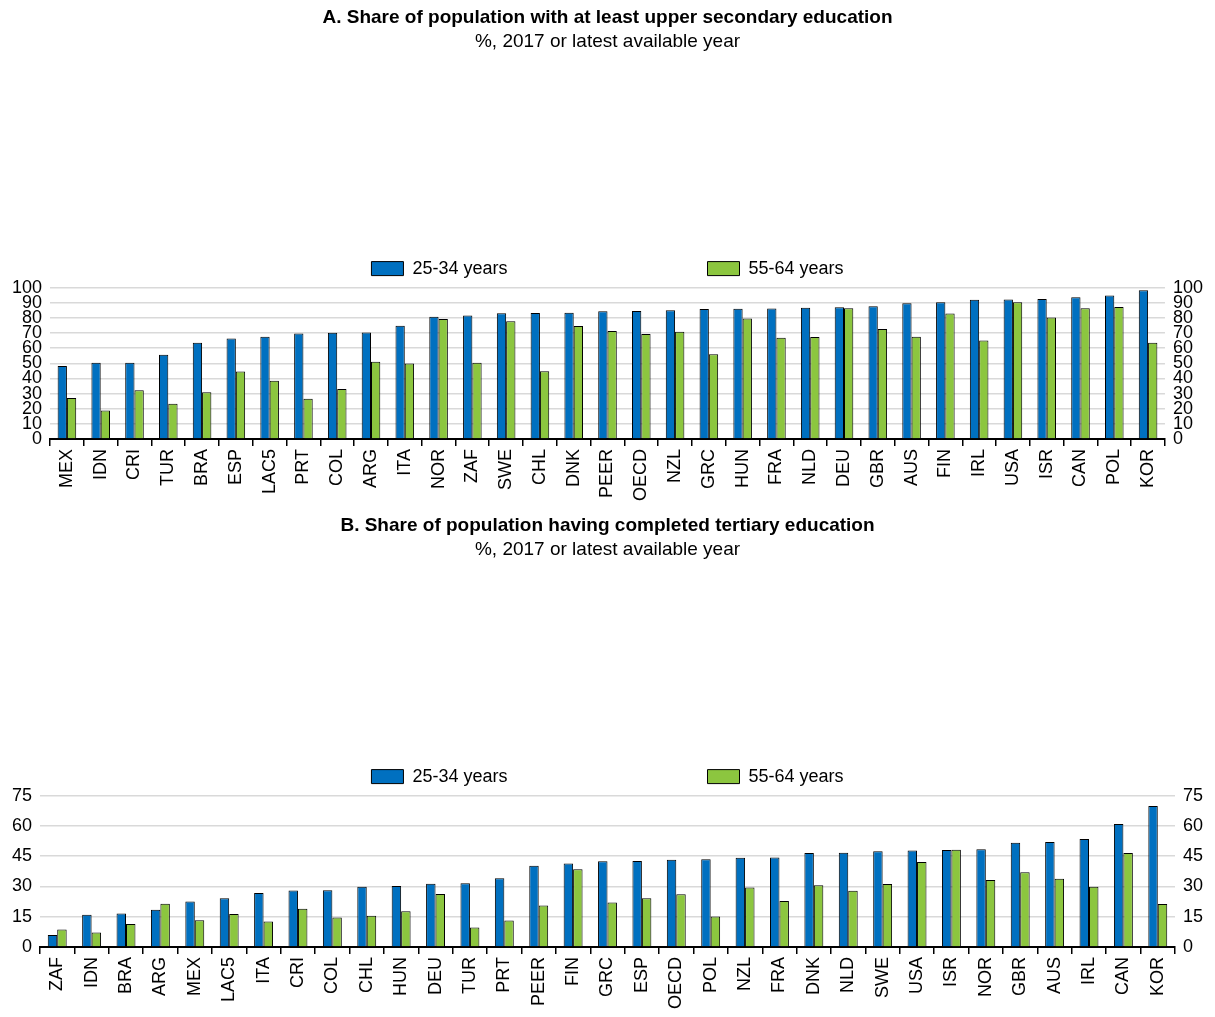  Describe the element at coordinates (22, 794) in the screenshot. I see `y-tick-label: 75` at that location.